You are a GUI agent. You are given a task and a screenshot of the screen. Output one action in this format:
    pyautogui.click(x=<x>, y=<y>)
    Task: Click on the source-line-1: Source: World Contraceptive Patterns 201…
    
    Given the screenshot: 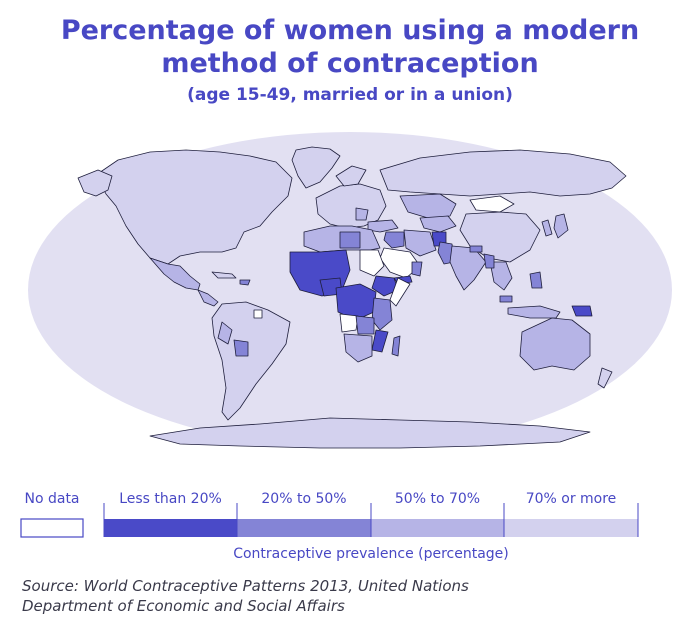 What is the action you would take?
    pyautogui.click(x=245, y=586)
    